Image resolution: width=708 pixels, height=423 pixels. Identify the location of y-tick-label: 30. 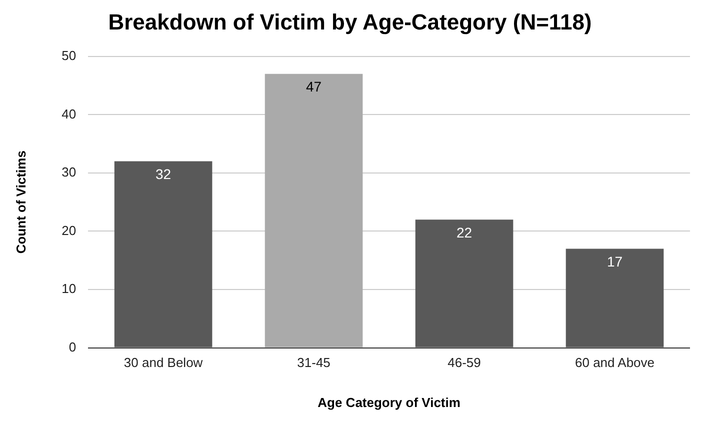
(69, 172).